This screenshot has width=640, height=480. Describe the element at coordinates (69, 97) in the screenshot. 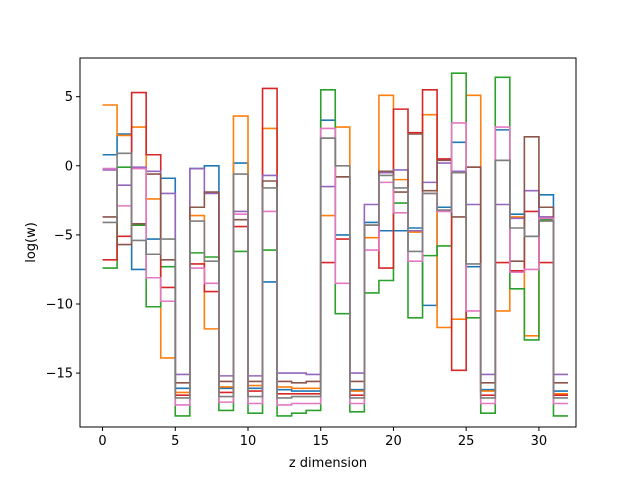

I see `y-tick-label: 5` at that location.